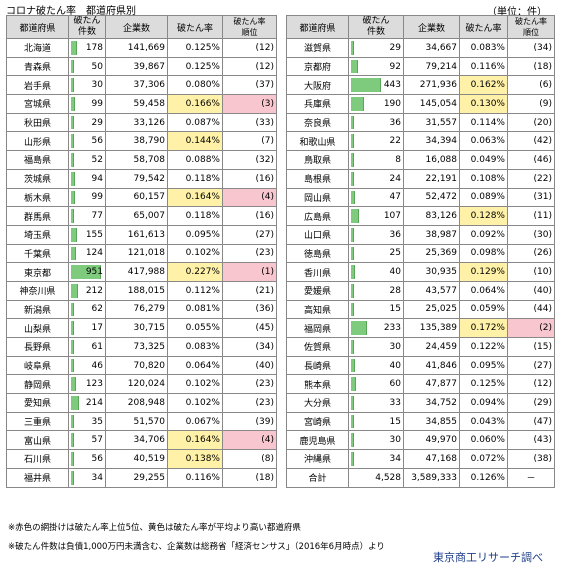  I want to click on rank-cell: (46), so click(531, 160).